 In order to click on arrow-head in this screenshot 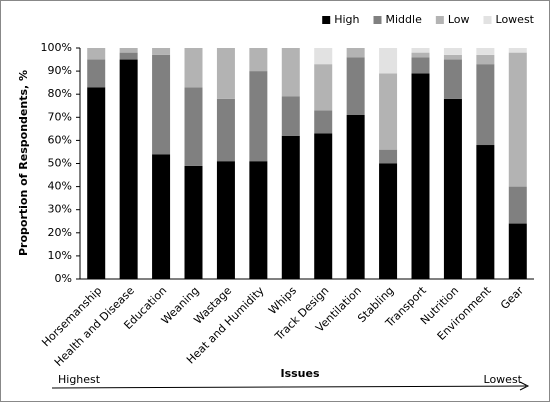, I will do `click(524, 386)`.